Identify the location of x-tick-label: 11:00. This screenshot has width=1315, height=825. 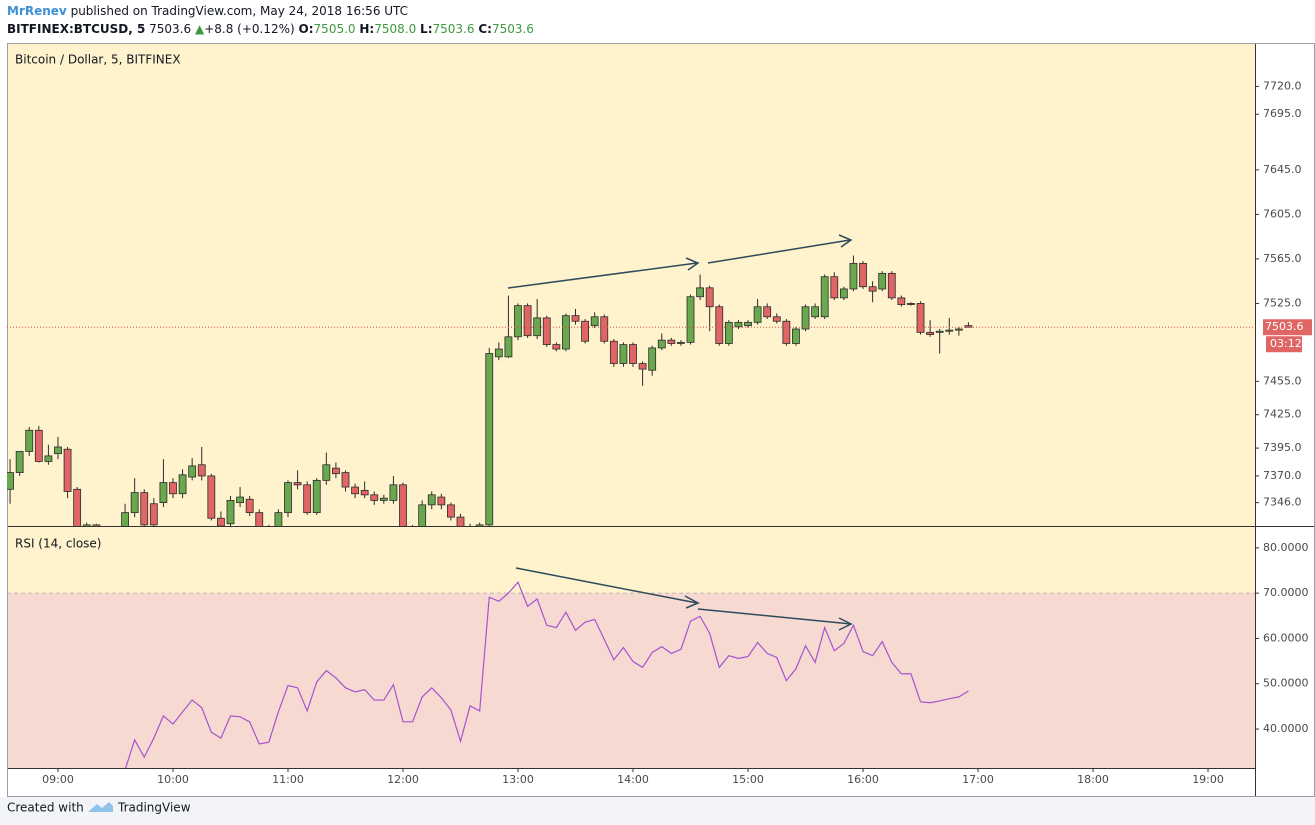
(288, 779).